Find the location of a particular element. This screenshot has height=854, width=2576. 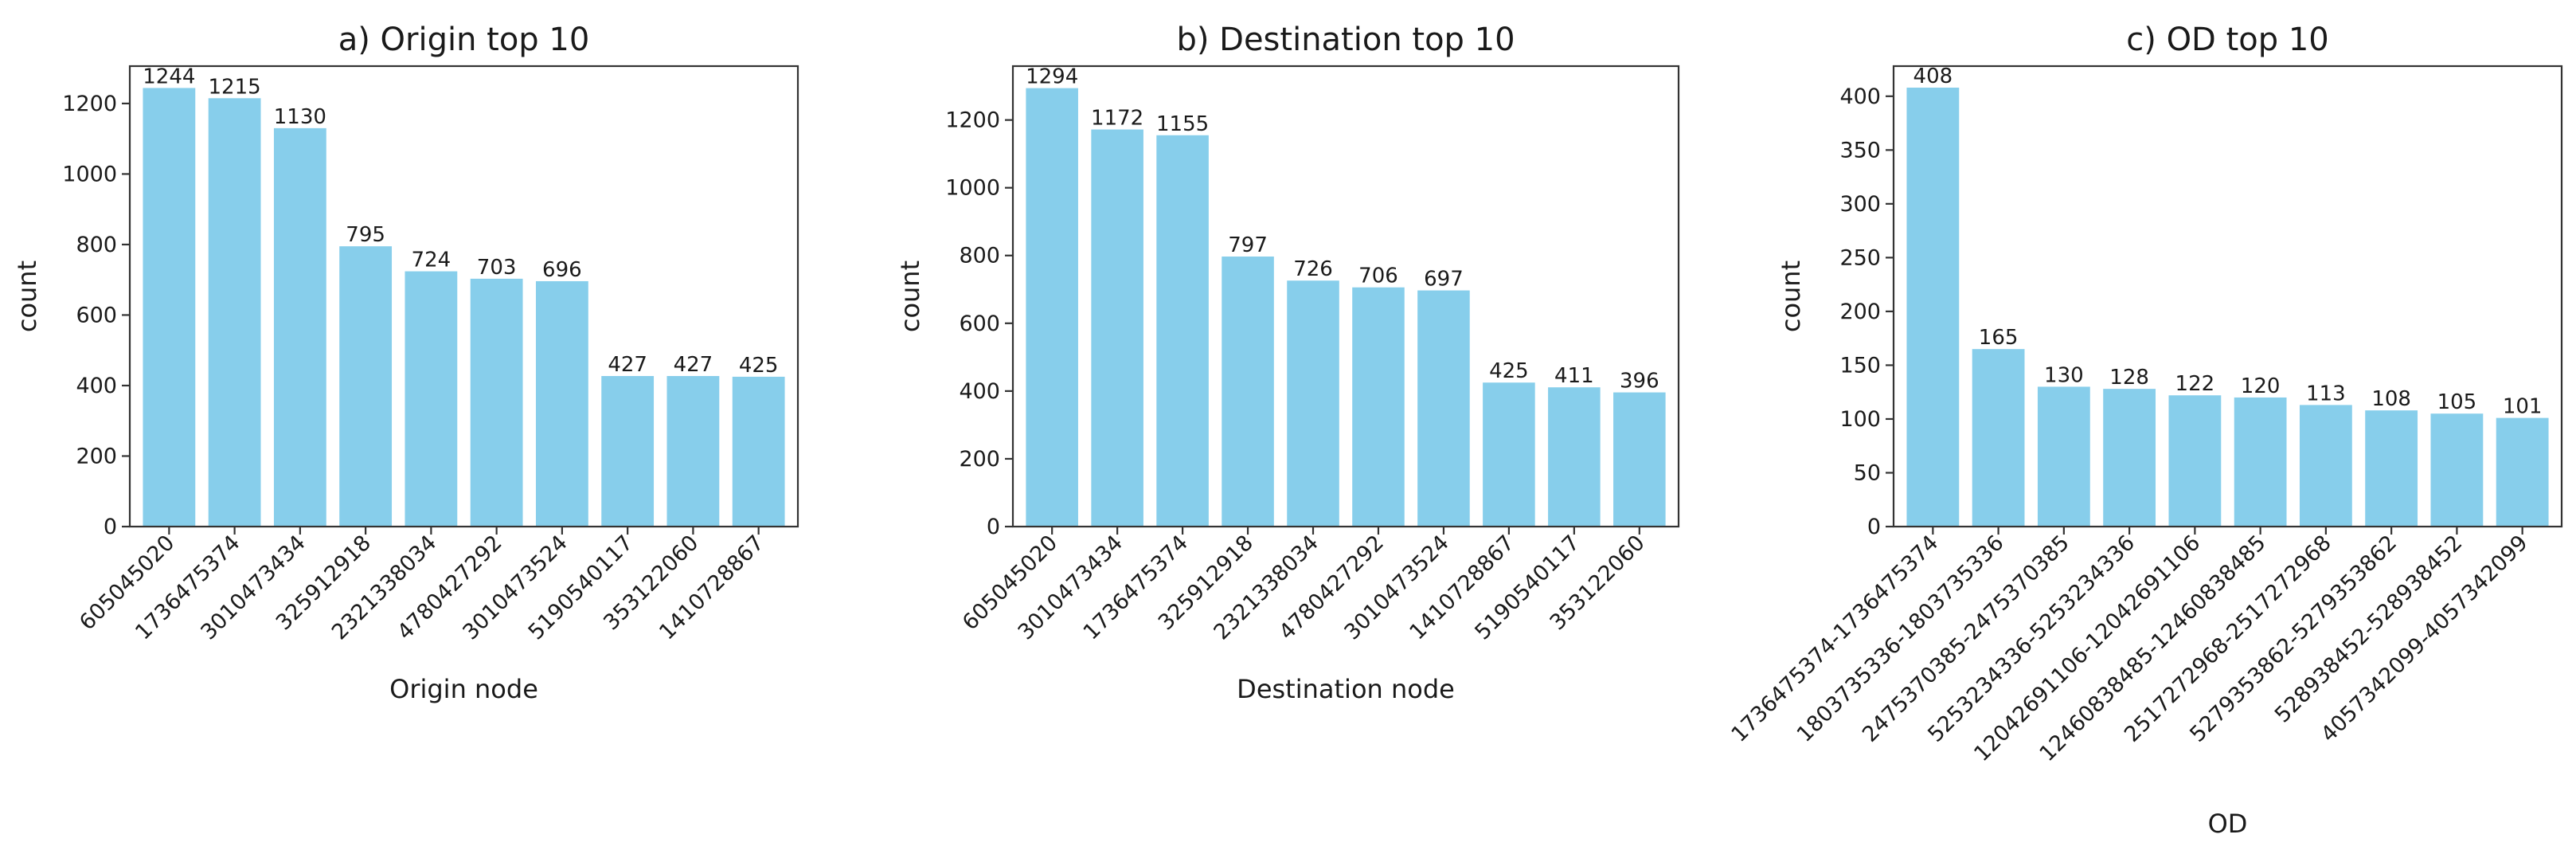

bar-value-label: 1172 is located at coordinates (1117, 119).